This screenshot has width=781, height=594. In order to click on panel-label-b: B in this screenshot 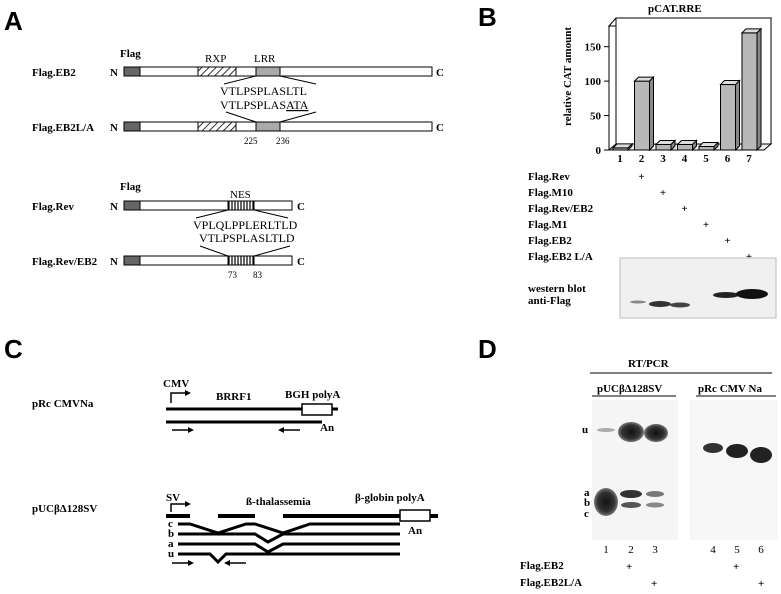, I will do `click(487, 17)`.